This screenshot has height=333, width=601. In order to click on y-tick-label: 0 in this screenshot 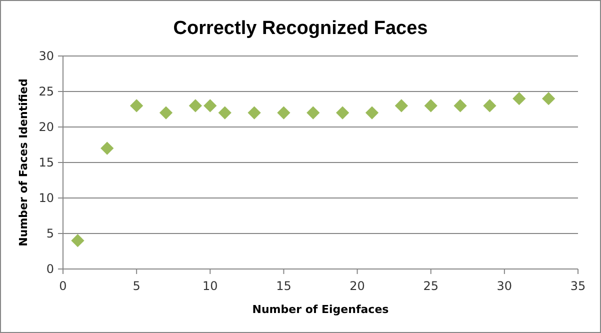, I will do `click(50, 269)`.